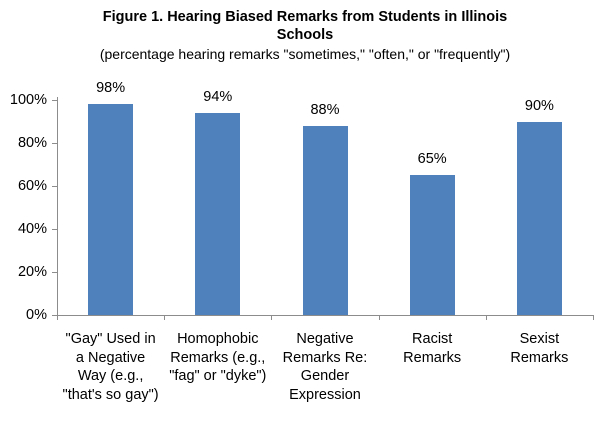 This screenshot has width=610, height=425. I want to click on bar-value-label: 94%, so click(218, 96).